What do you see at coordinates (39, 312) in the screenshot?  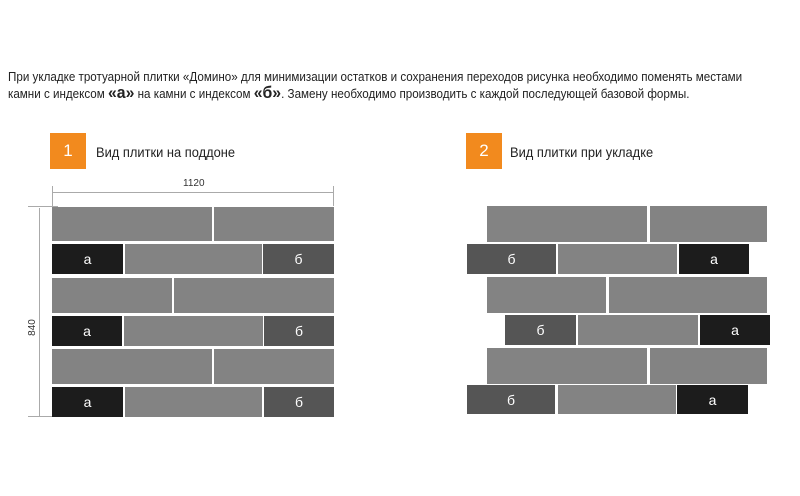 I see `height-dimension-line` at bounding box center [39, 312].